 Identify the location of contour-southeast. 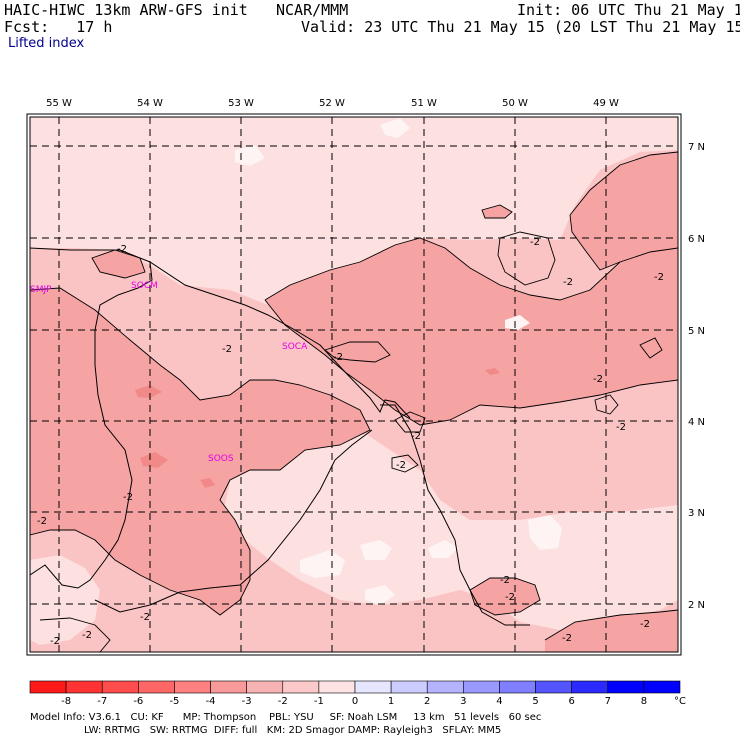
(505, 596).